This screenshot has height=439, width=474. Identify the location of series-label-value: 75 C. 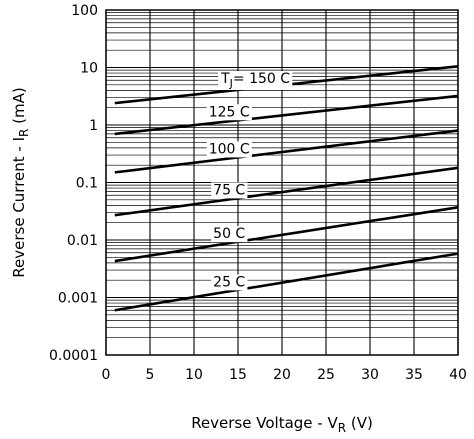
(229, 190).